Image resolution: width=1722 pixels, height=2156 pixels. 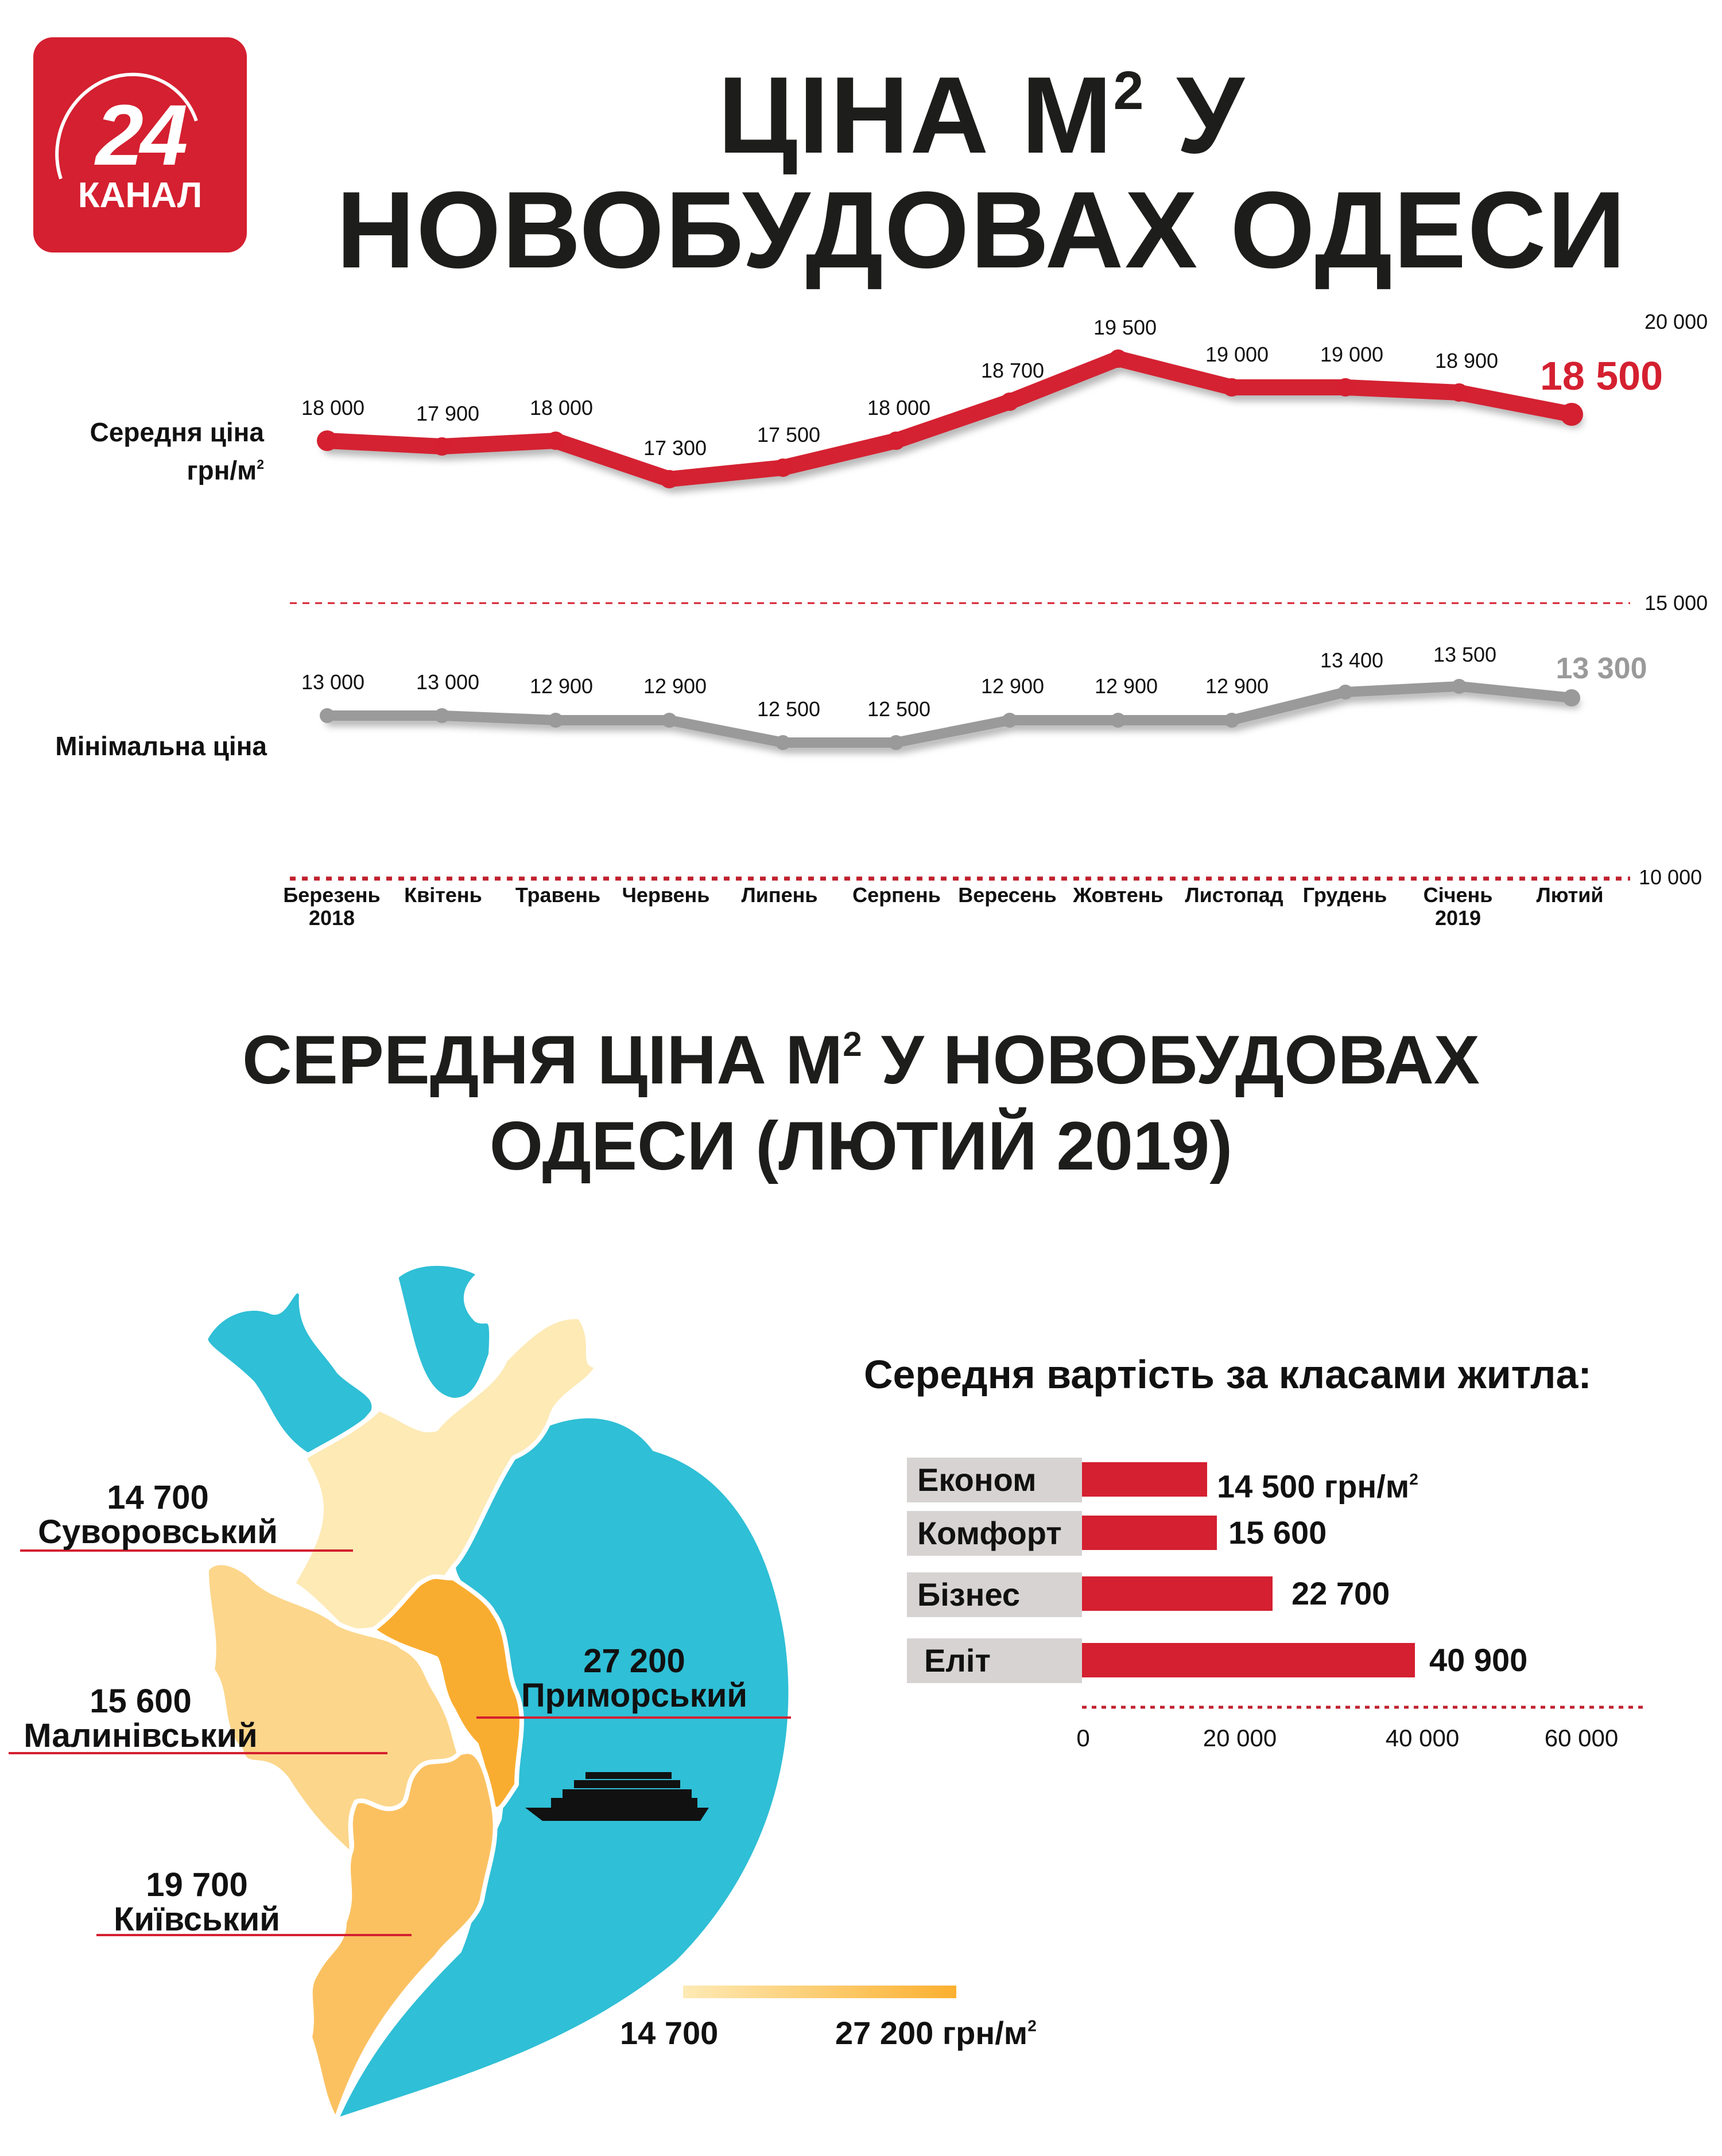 What do you see at coordinates (1118, 895) in the screenshot?
I see `month-label: Жовтень` at bounding box center [1118, 895].